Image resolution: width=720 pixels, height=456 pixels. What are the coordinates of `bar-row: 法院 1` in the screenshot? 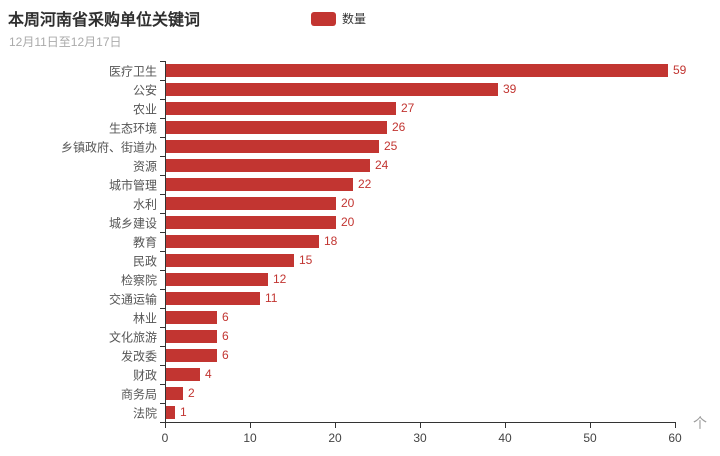 It's located at (360, 412).